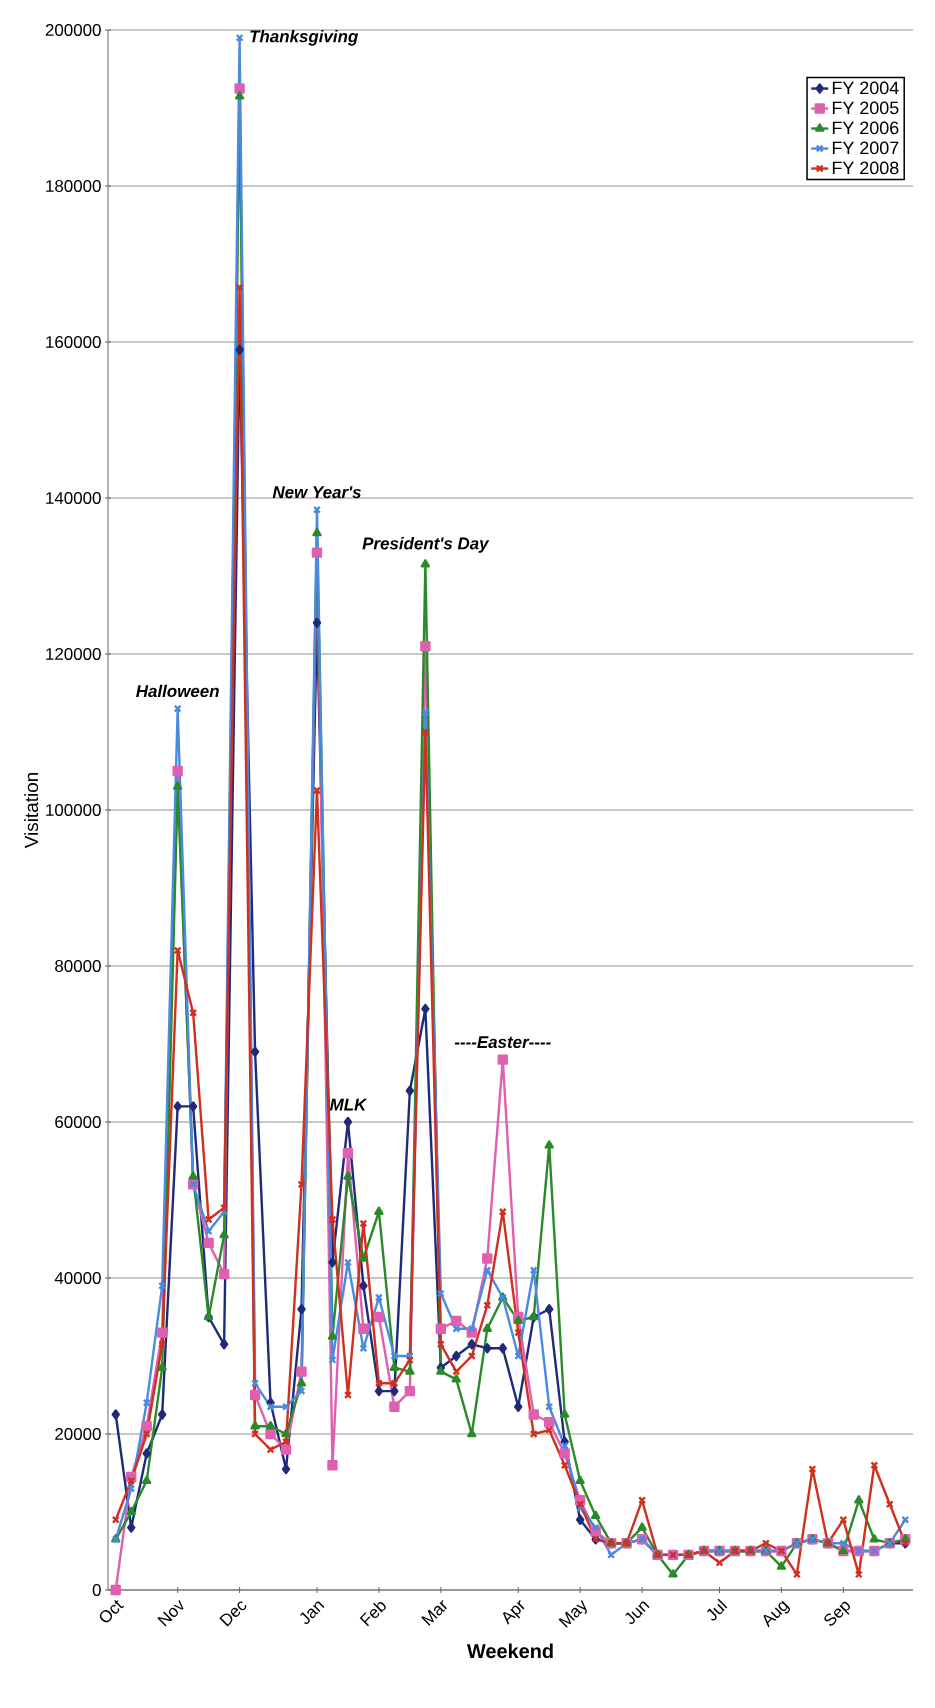 Image resolution: width=935 pixels, height=1708 pixels. Describe the element at coordinates (73, 654) in the screenshot. I see `y-tick-label: 120000` at that location.